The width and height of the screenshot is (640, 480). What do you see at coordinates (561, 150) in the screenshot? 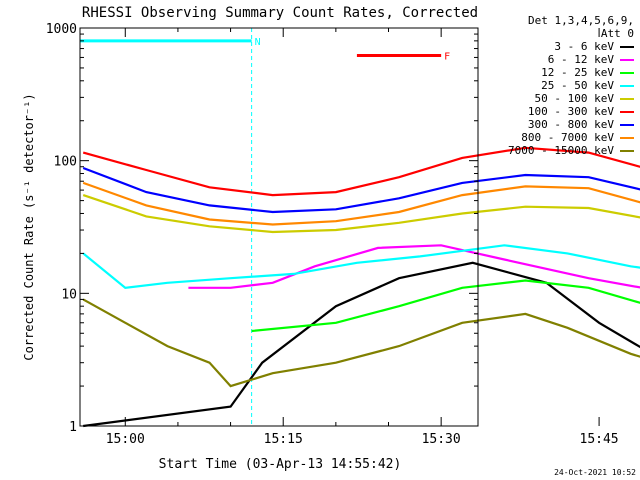
I see `legend-item-label: 7000 - 15000 keV` at bounding box center [561, 150].